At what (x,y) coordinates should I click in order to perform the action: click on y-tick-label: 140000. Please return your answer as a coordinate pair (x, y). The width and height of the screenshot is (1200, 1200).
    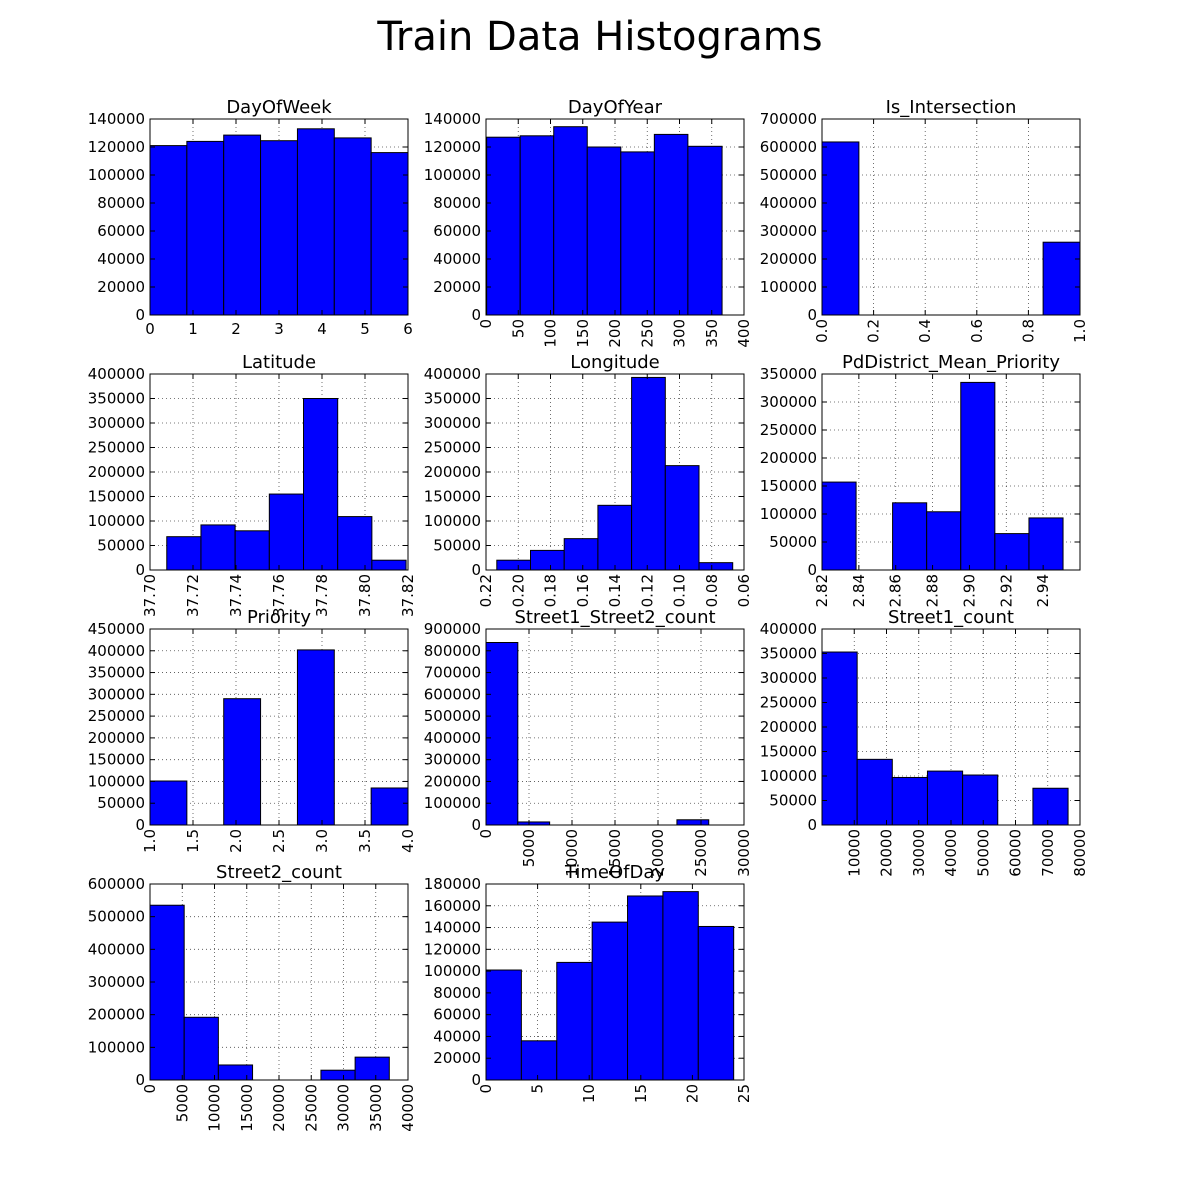
    Looking at the image, I should click on (452, 928).